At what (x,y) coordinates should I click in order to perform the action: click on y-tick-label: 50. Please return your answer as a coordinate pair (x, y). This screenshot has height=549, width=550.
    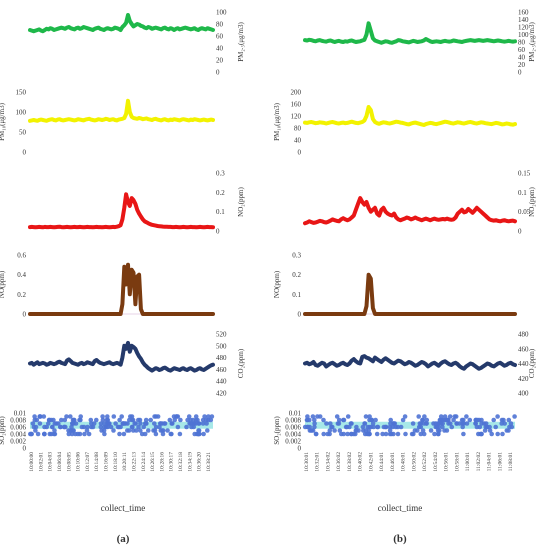
    Looking at the image, I should click on (23, 133).